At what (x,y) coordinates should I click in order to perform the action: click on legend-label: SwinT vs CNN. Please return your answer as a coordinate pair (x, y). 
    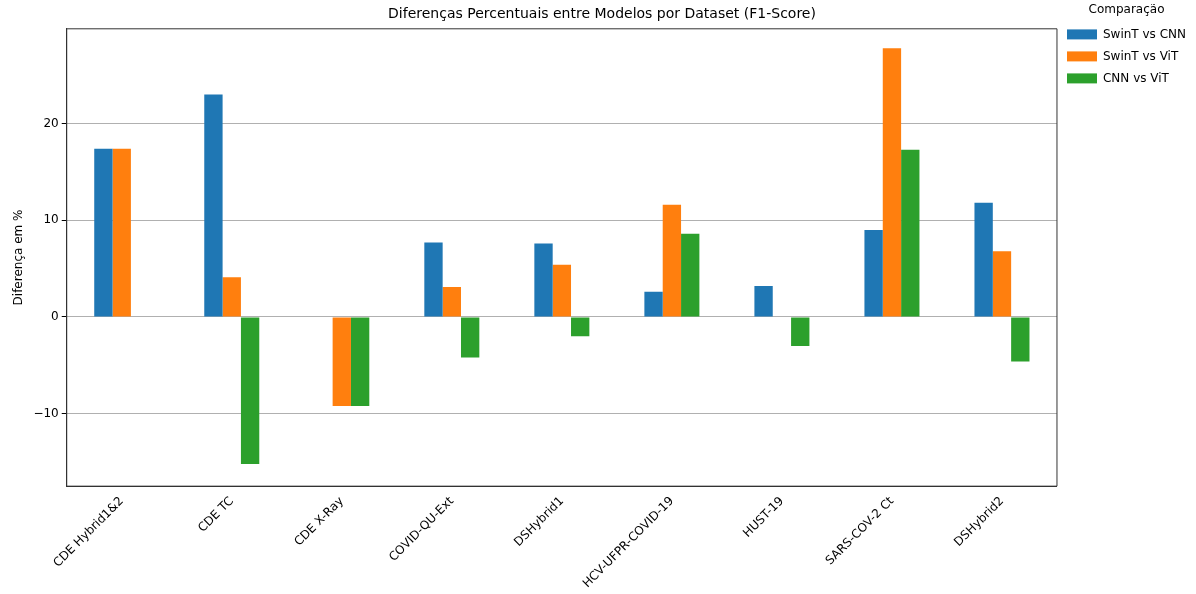
    Looking at the image, I should click on (1144, 33).